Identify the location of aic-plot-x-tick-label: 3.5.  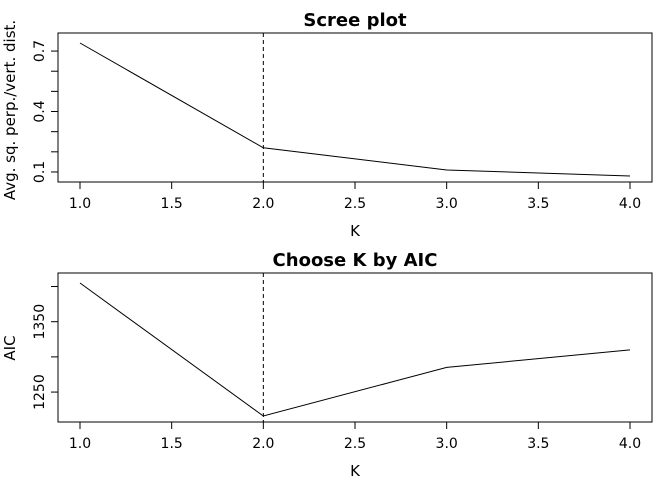
(538, 444).